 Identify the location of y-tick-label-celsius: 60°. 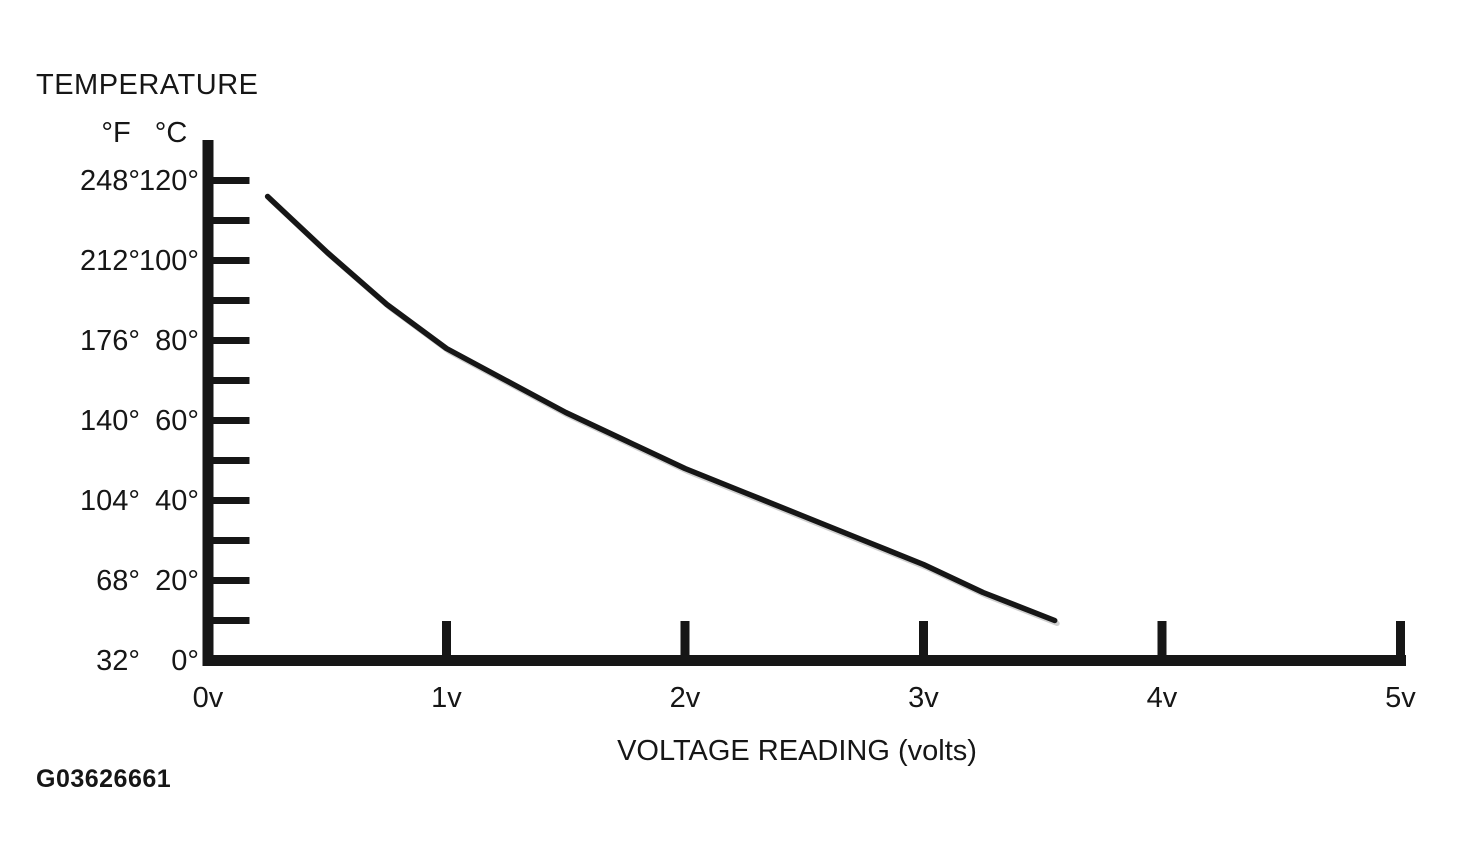
(177, 420).